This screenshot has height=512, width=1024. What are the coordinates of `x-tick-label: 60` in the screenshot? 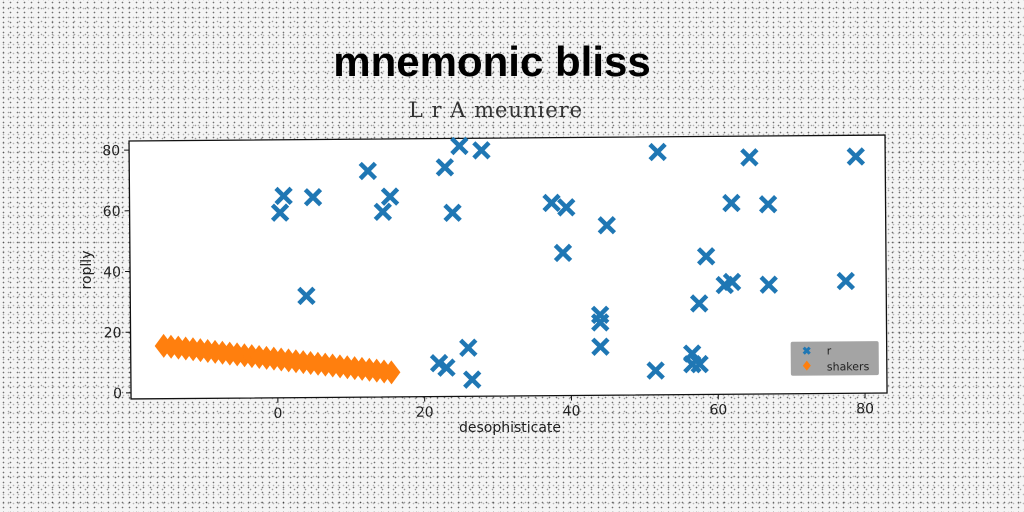 It's located at (718, 410).